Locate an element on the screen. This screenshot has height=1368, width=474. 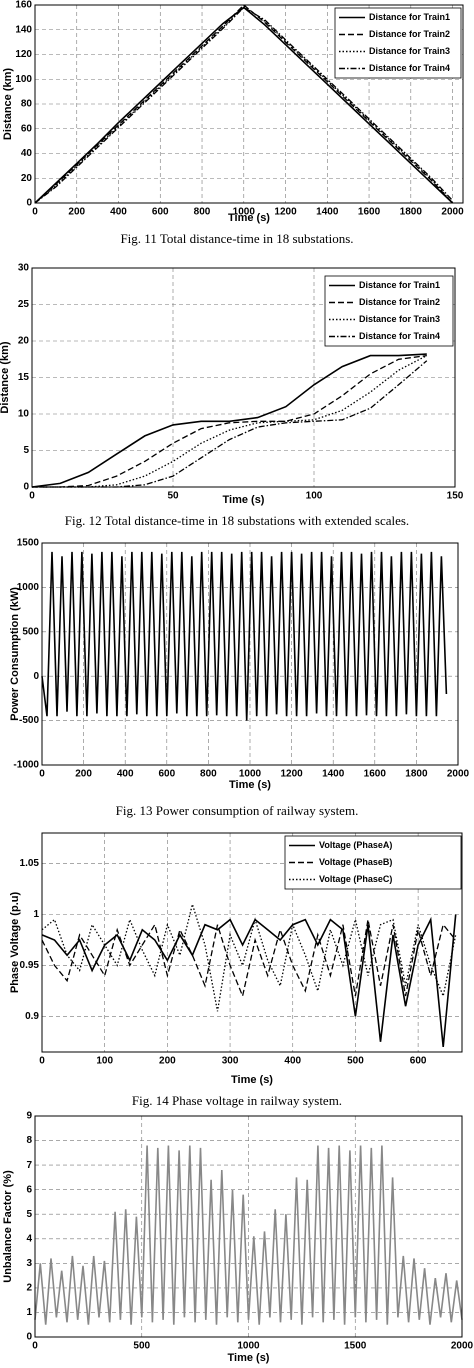
y-tick-label: 60 is located at coordinates (27, 128).